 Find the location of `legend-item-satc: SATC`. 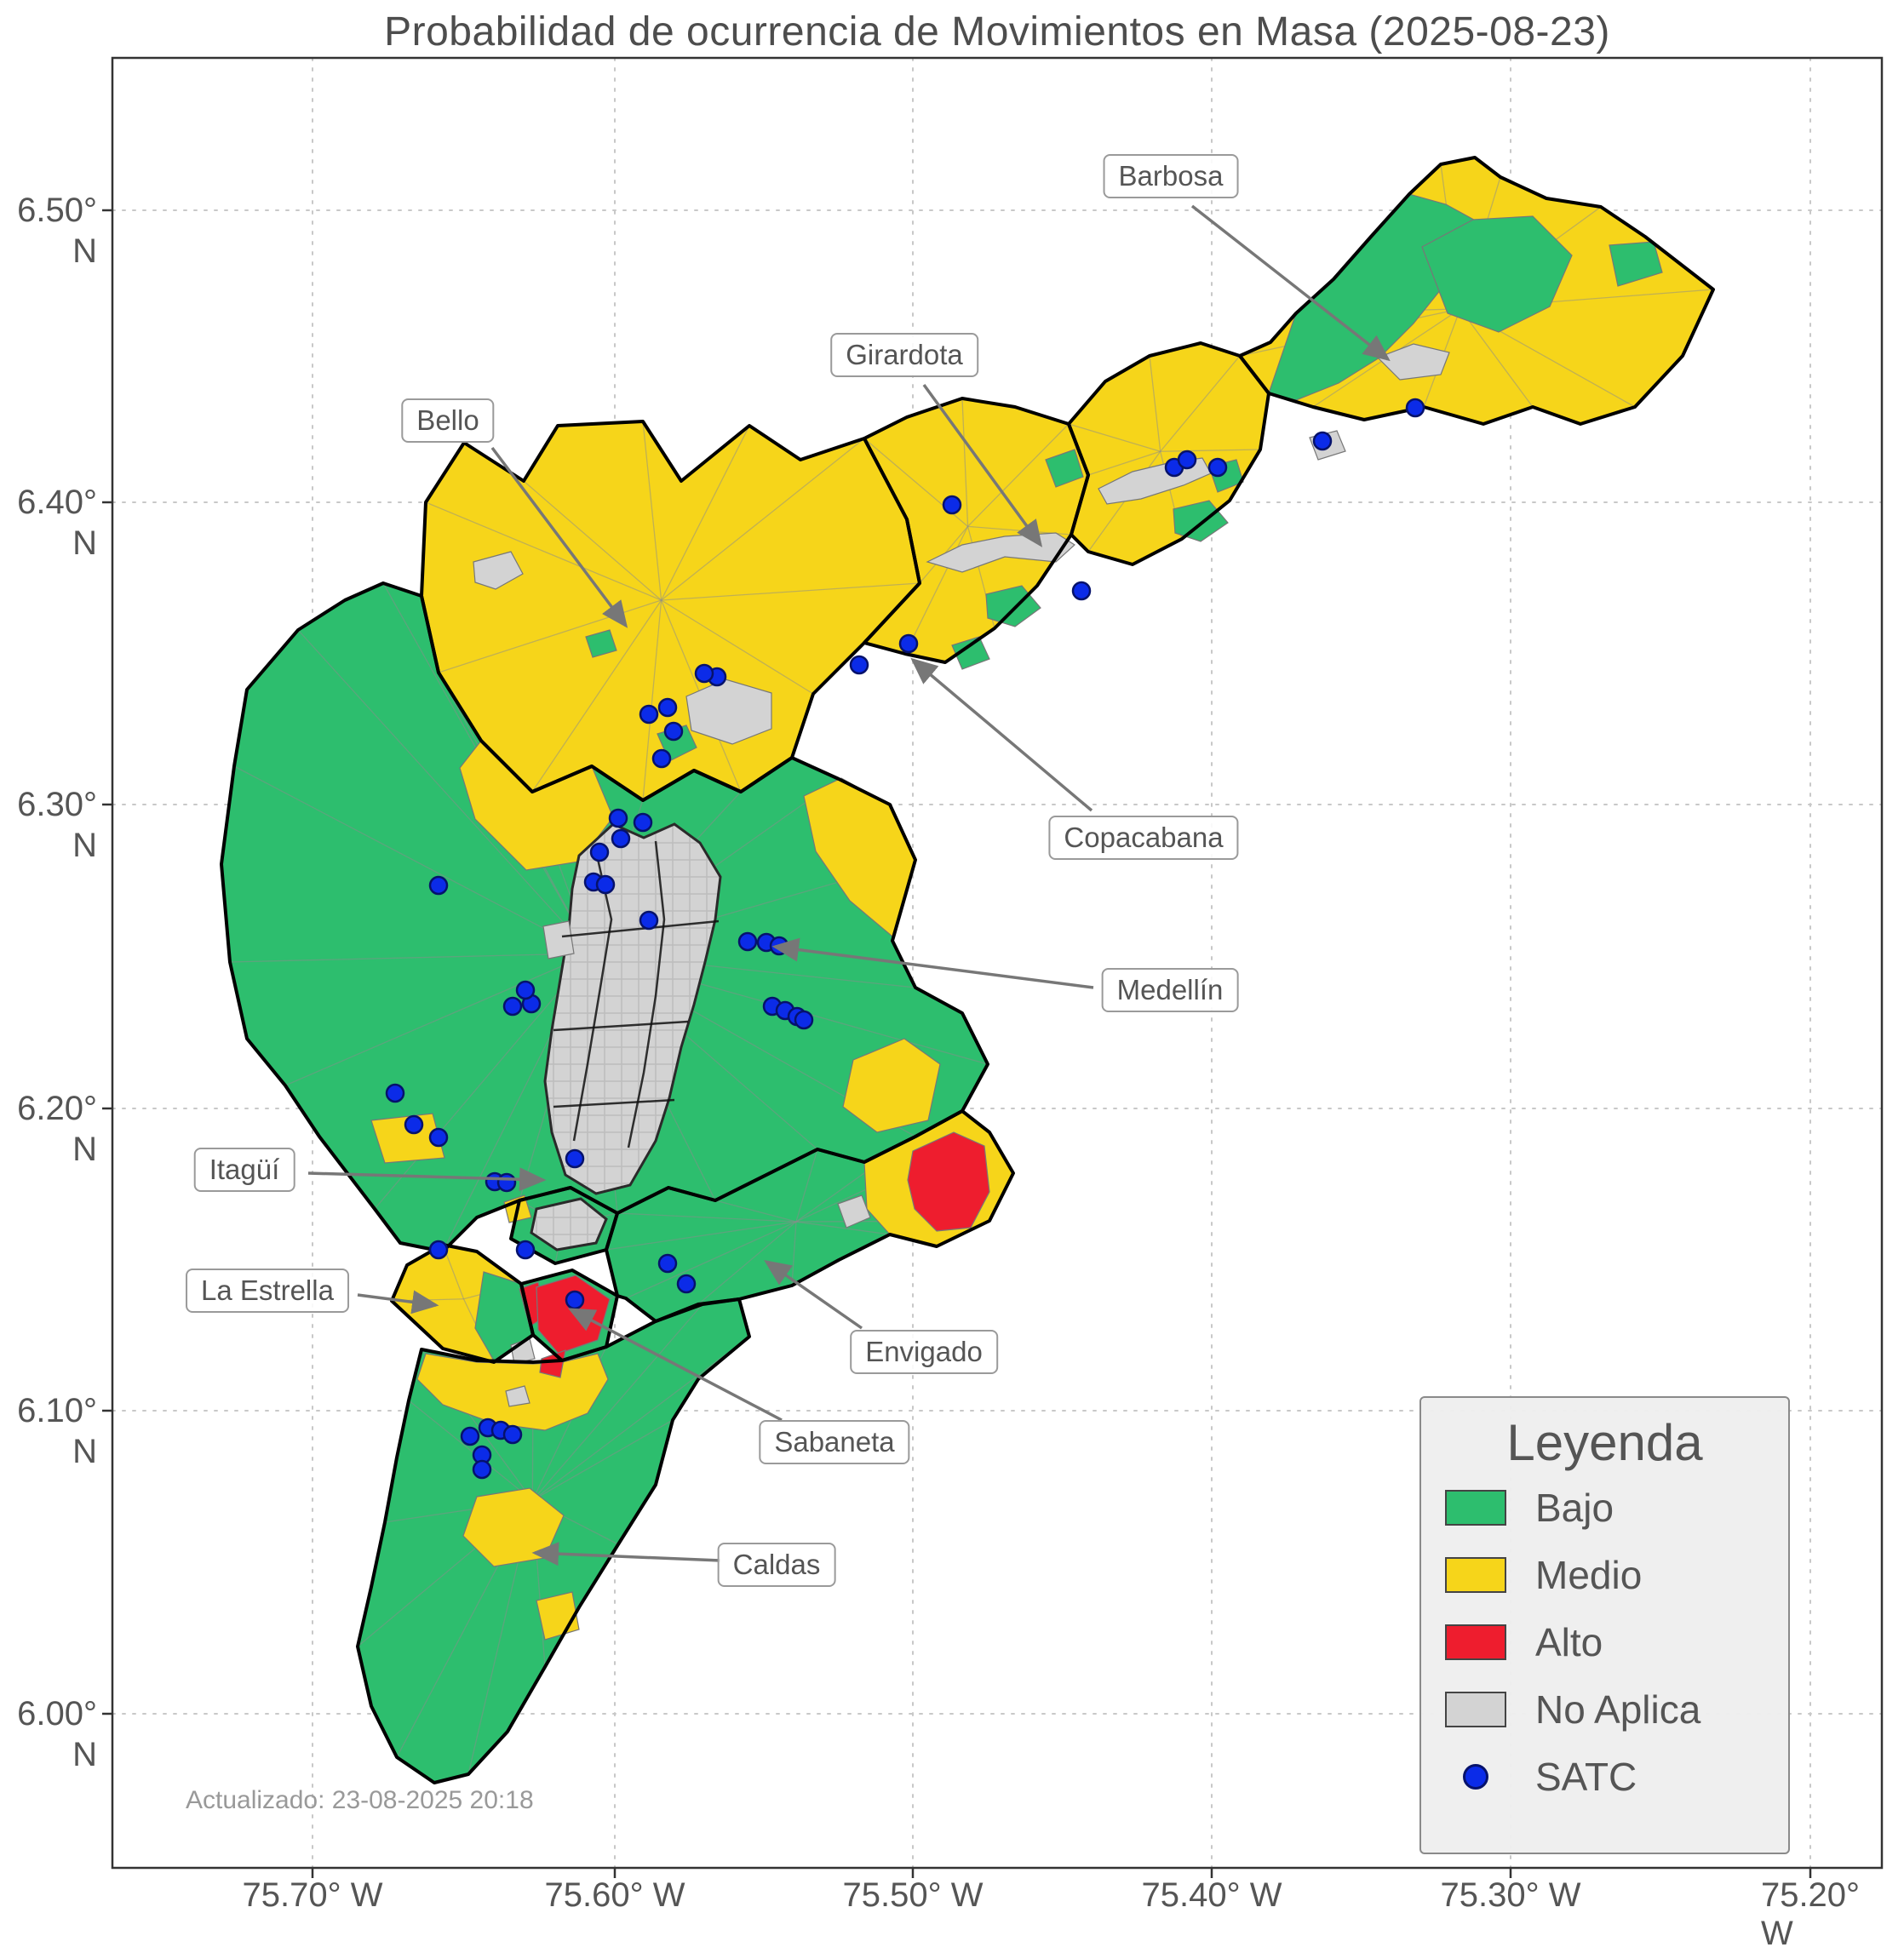

legend-item-satc: SATC is located at coordinates (1604, 1777).